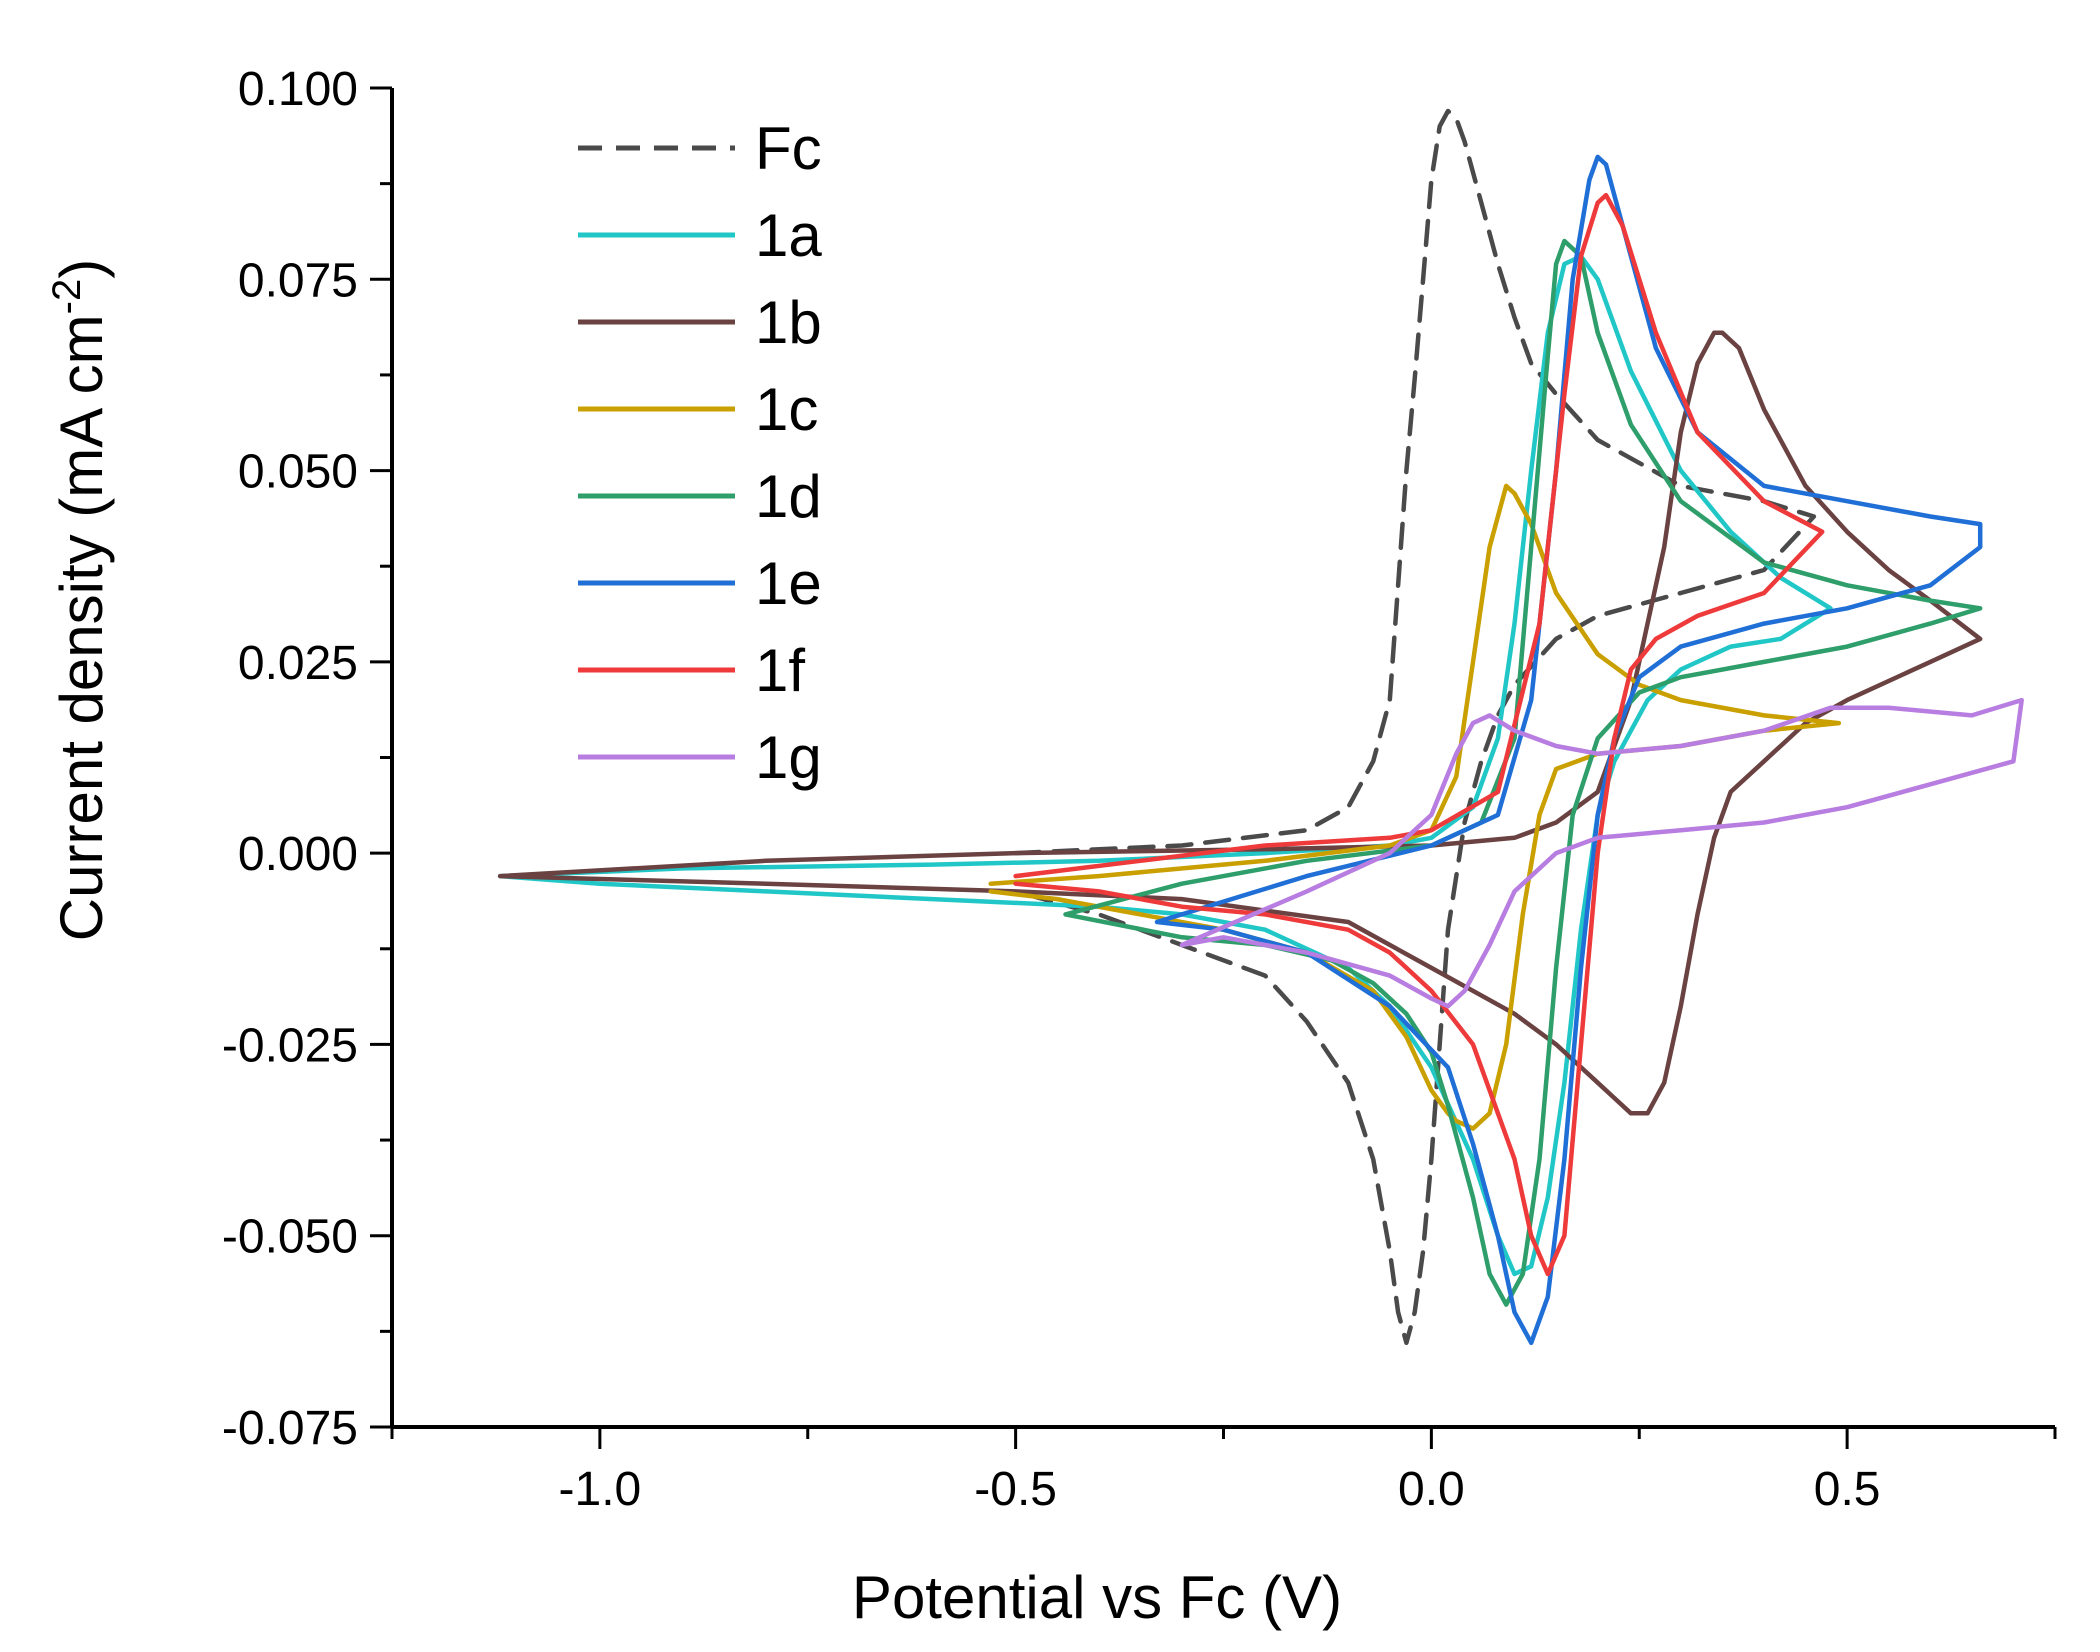 The image size is (2100, 1652). What do you see at coordinates (298, 280) in the screenshot?
I see `y-tick-label: 0.075` at bounding box center [298, 280].